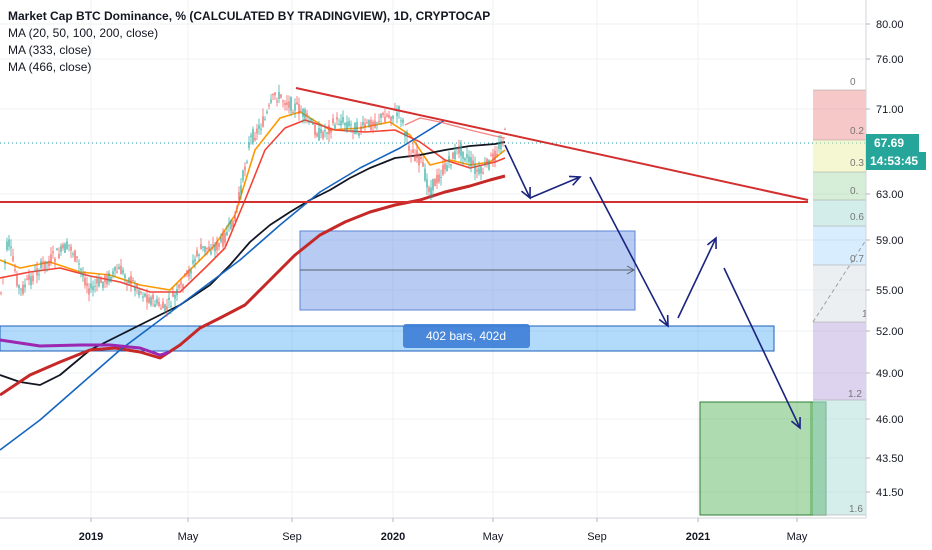  I want to click on indicator-ma-333: MA (333, close), so click(50, 50).